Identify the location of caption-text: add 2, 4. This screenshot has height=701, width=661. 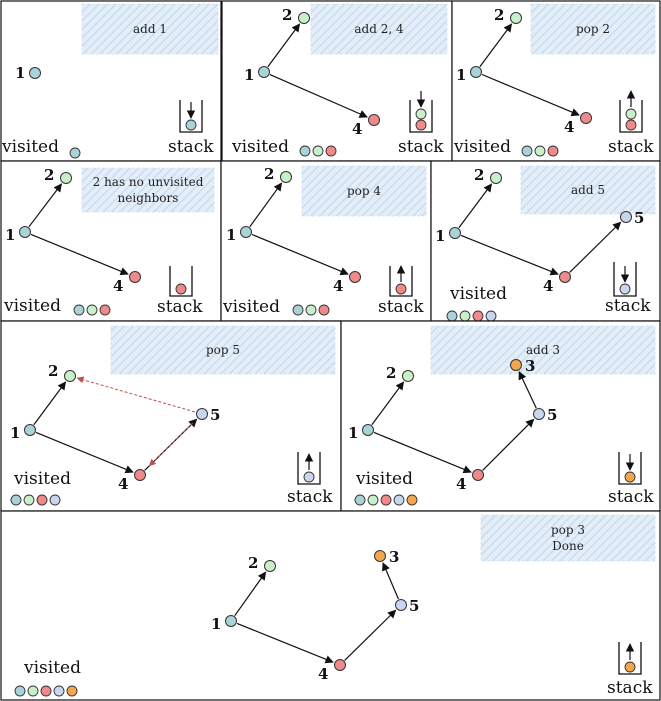
(379, 29).